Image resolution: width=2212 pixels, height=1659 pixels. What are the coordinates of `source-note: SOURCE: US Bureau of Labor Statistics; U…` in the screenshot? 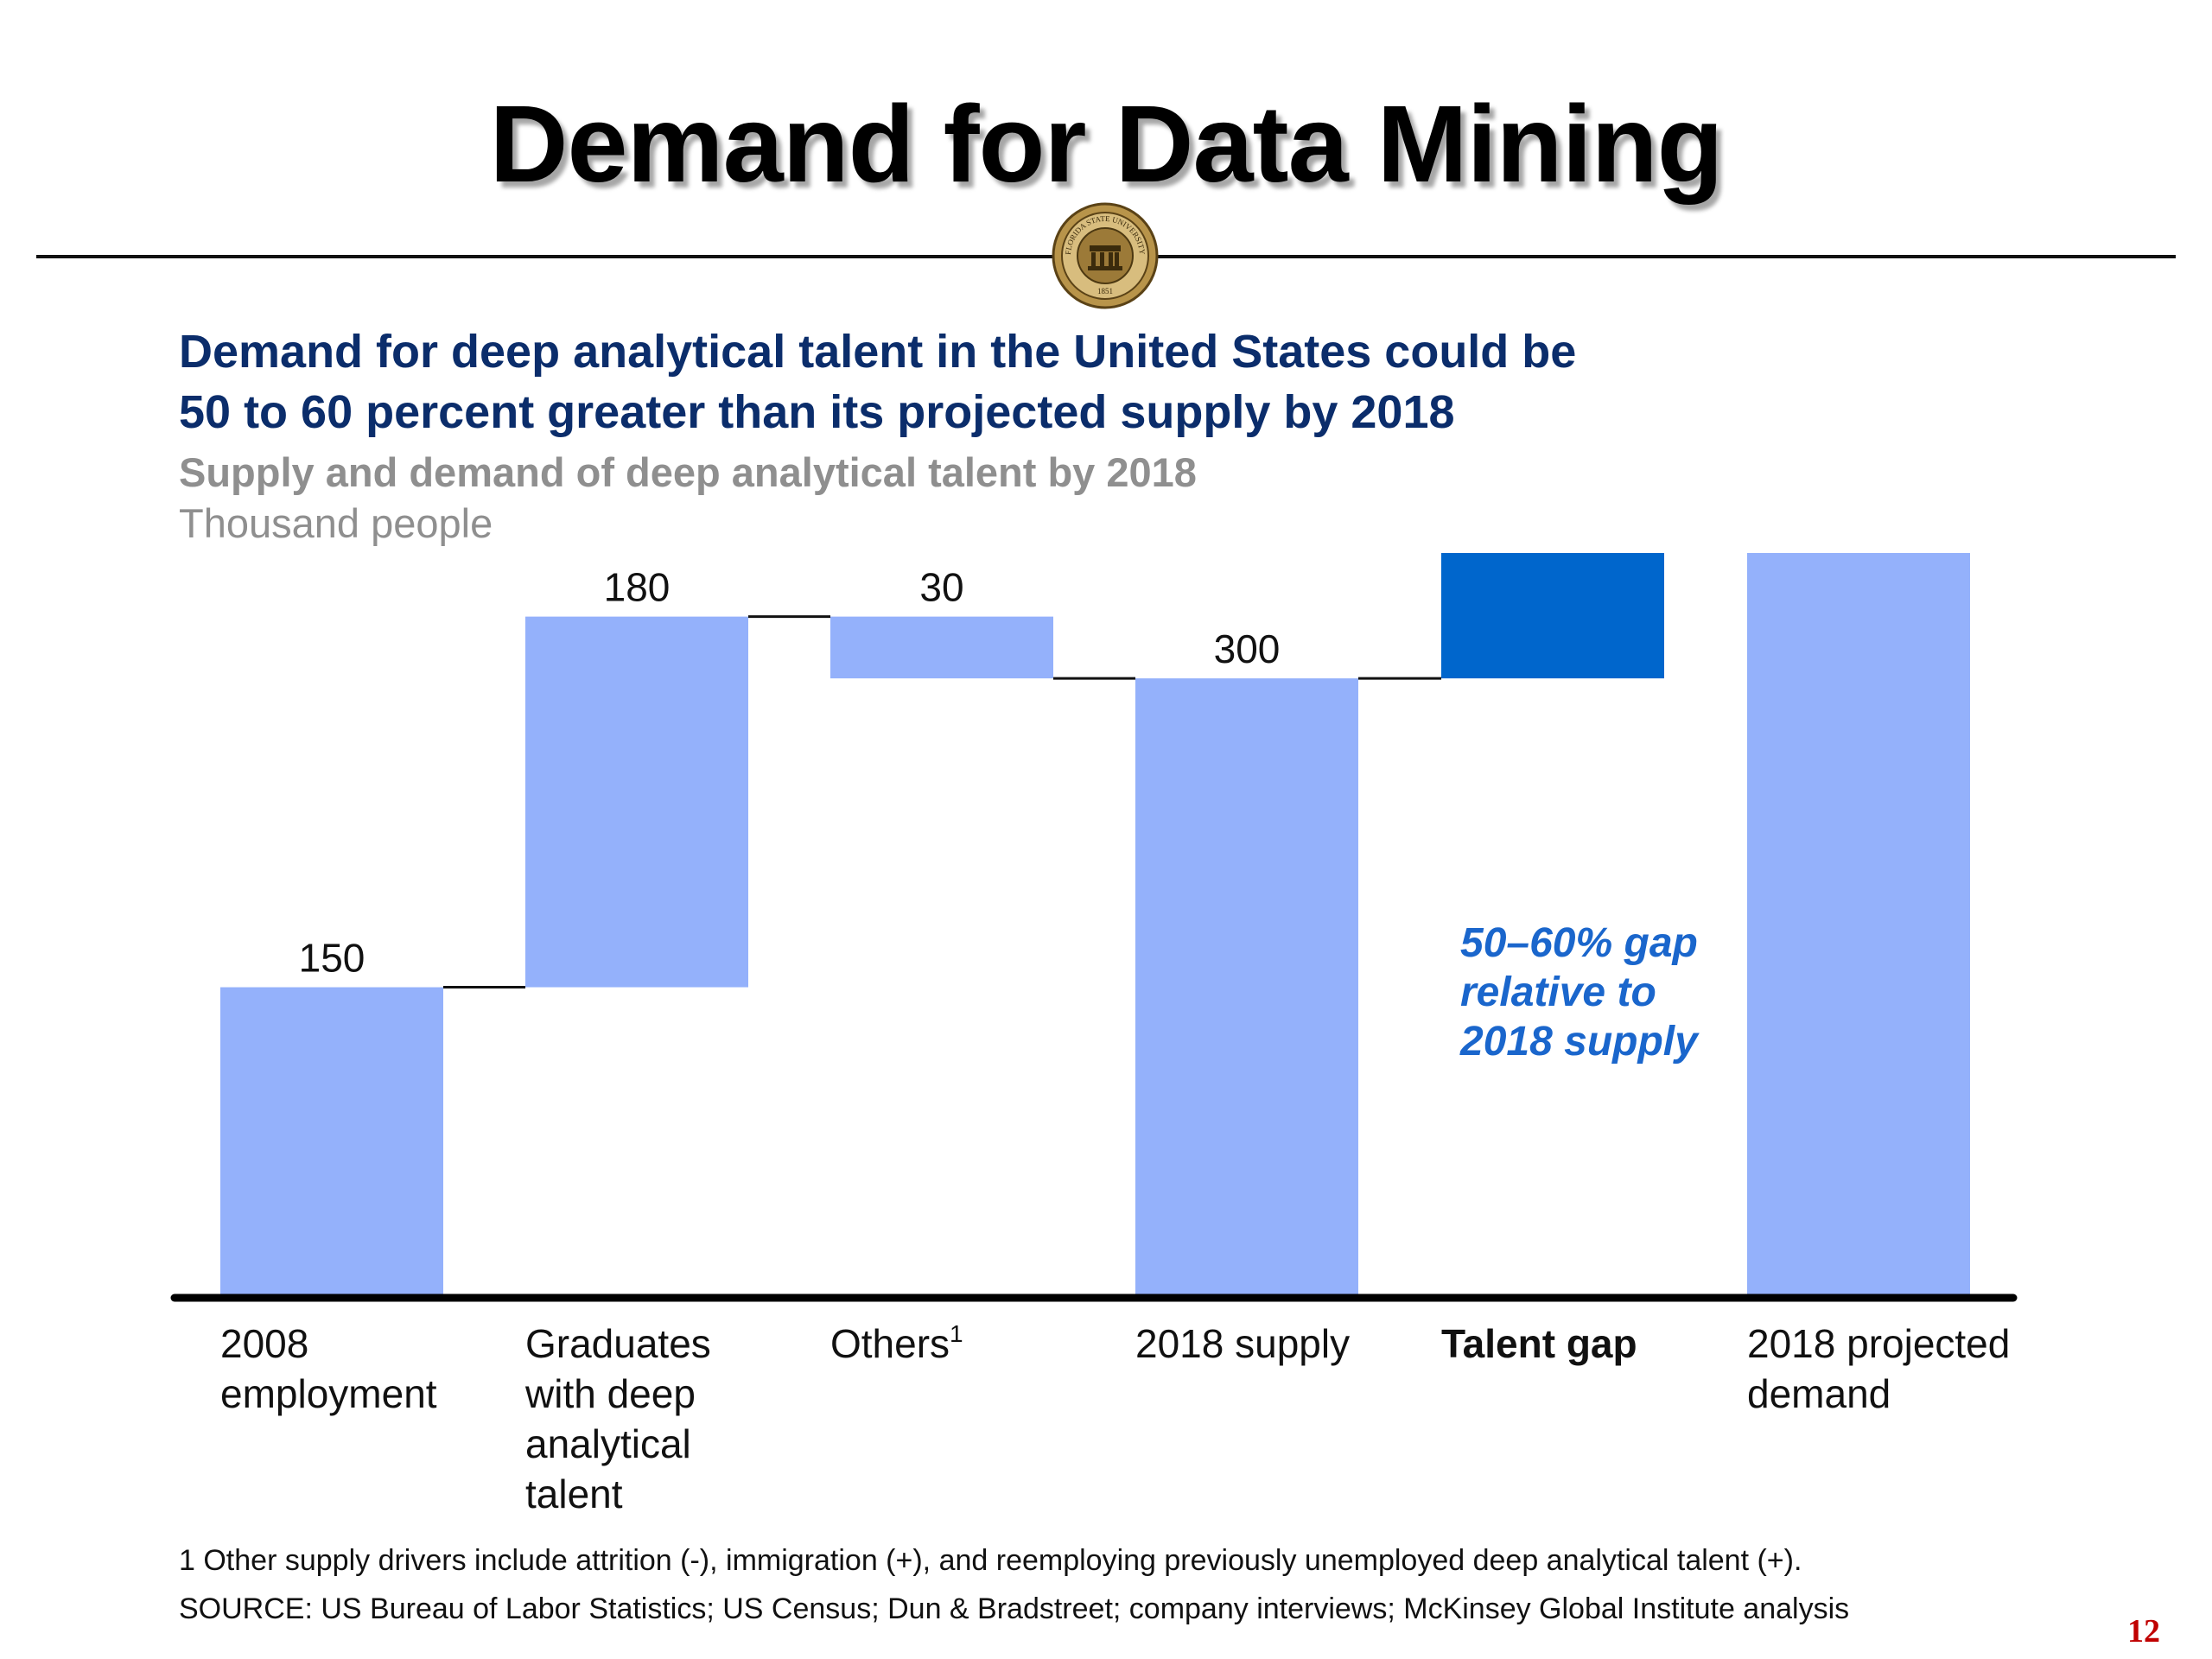 It's located at (1014, 1608).